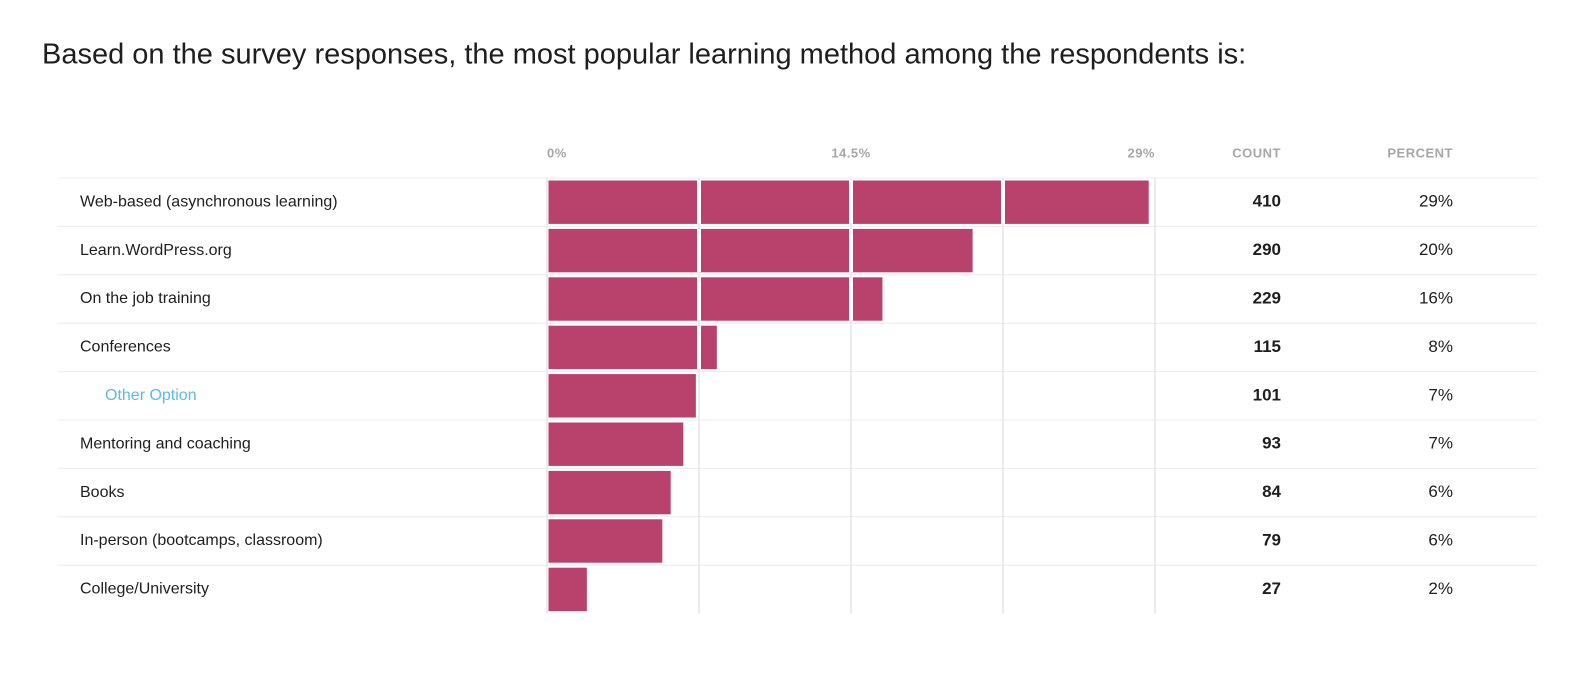 The height and width of the screenshot is (684, 1592). Describe the element at coordinates (1267, 201) in the screenshot. I see `count-cell: 410` at that location.